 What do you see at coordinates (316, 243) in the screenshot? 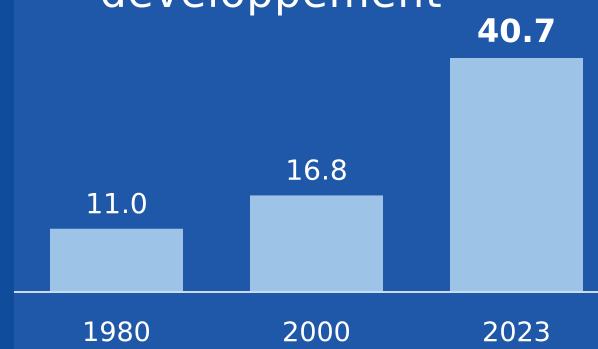
I see `bar-2000` at bounding box center [316, 243].